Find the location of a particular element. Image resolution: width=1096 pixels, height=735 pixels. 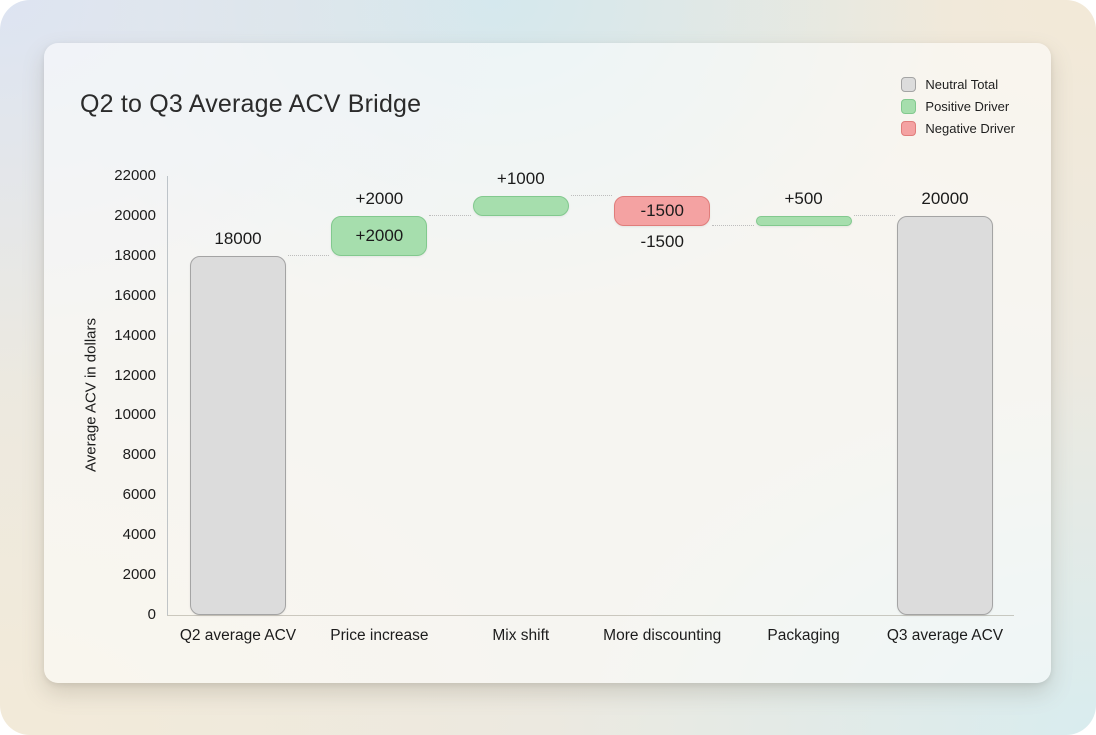

y-tick-label: 16000 is located at coordinates (135, 295).